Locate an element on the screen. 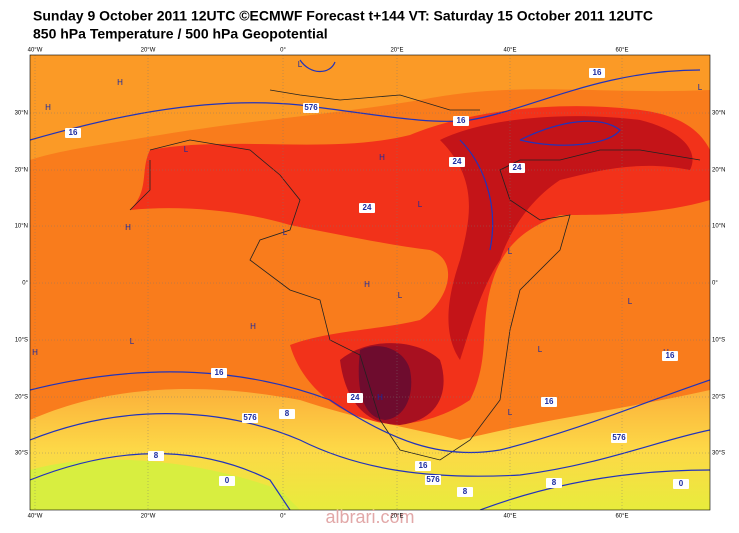  watermark: albrari.com is located at coordinates (369, 517).